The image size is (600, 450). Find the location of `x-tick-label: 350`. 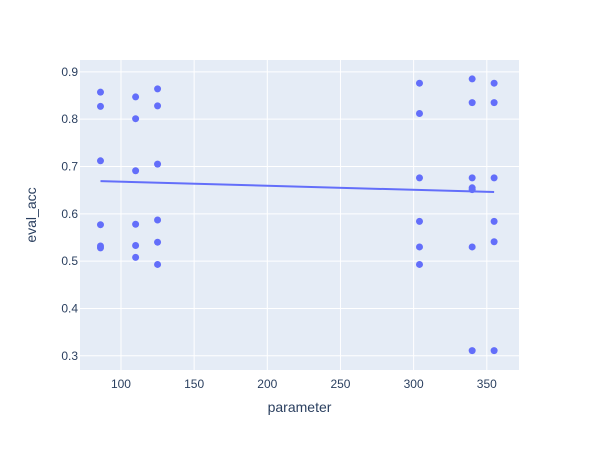

x-tick-label: 350 is located at coordinates (487, 384).